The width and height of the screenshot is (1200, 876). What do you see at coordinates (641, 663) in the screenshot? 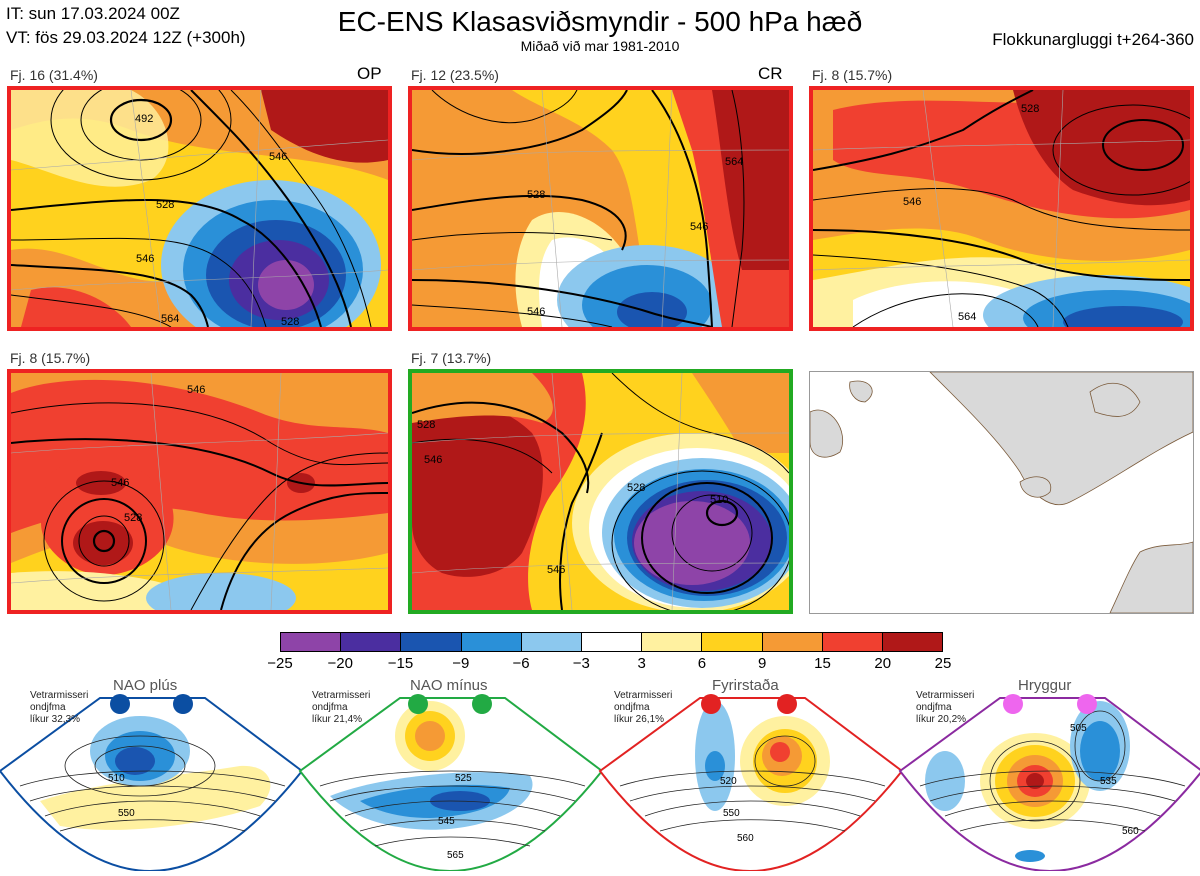
I see `colorbar-tick-label: 3` at bounding box center [641, 663].